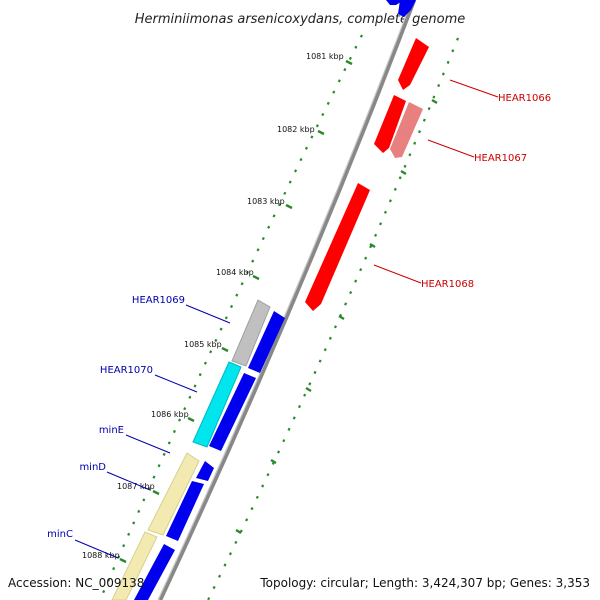  Describe the element at coordinates (170, 414) in the screenshot. I see `tick-label-1086: 1086 kbp` at that location.